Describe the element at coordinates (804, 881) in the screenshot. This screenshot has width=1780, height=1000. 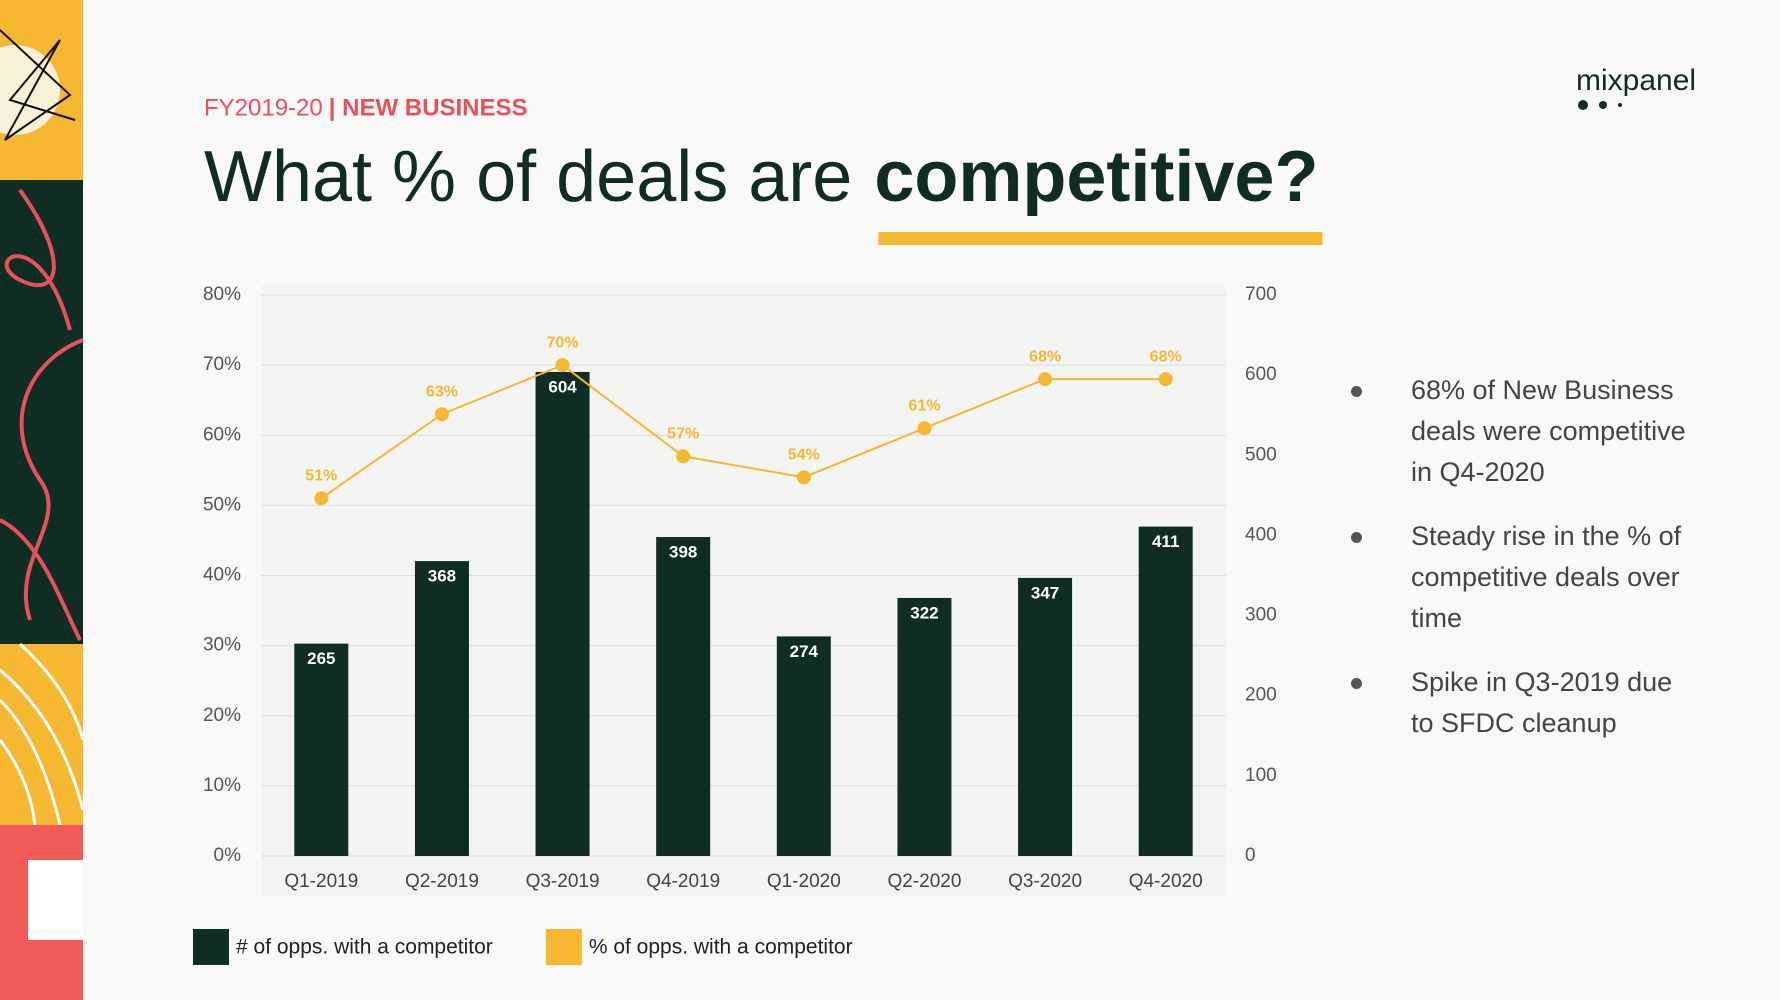
I see `x-tick-label: Q1-2020` at that location.